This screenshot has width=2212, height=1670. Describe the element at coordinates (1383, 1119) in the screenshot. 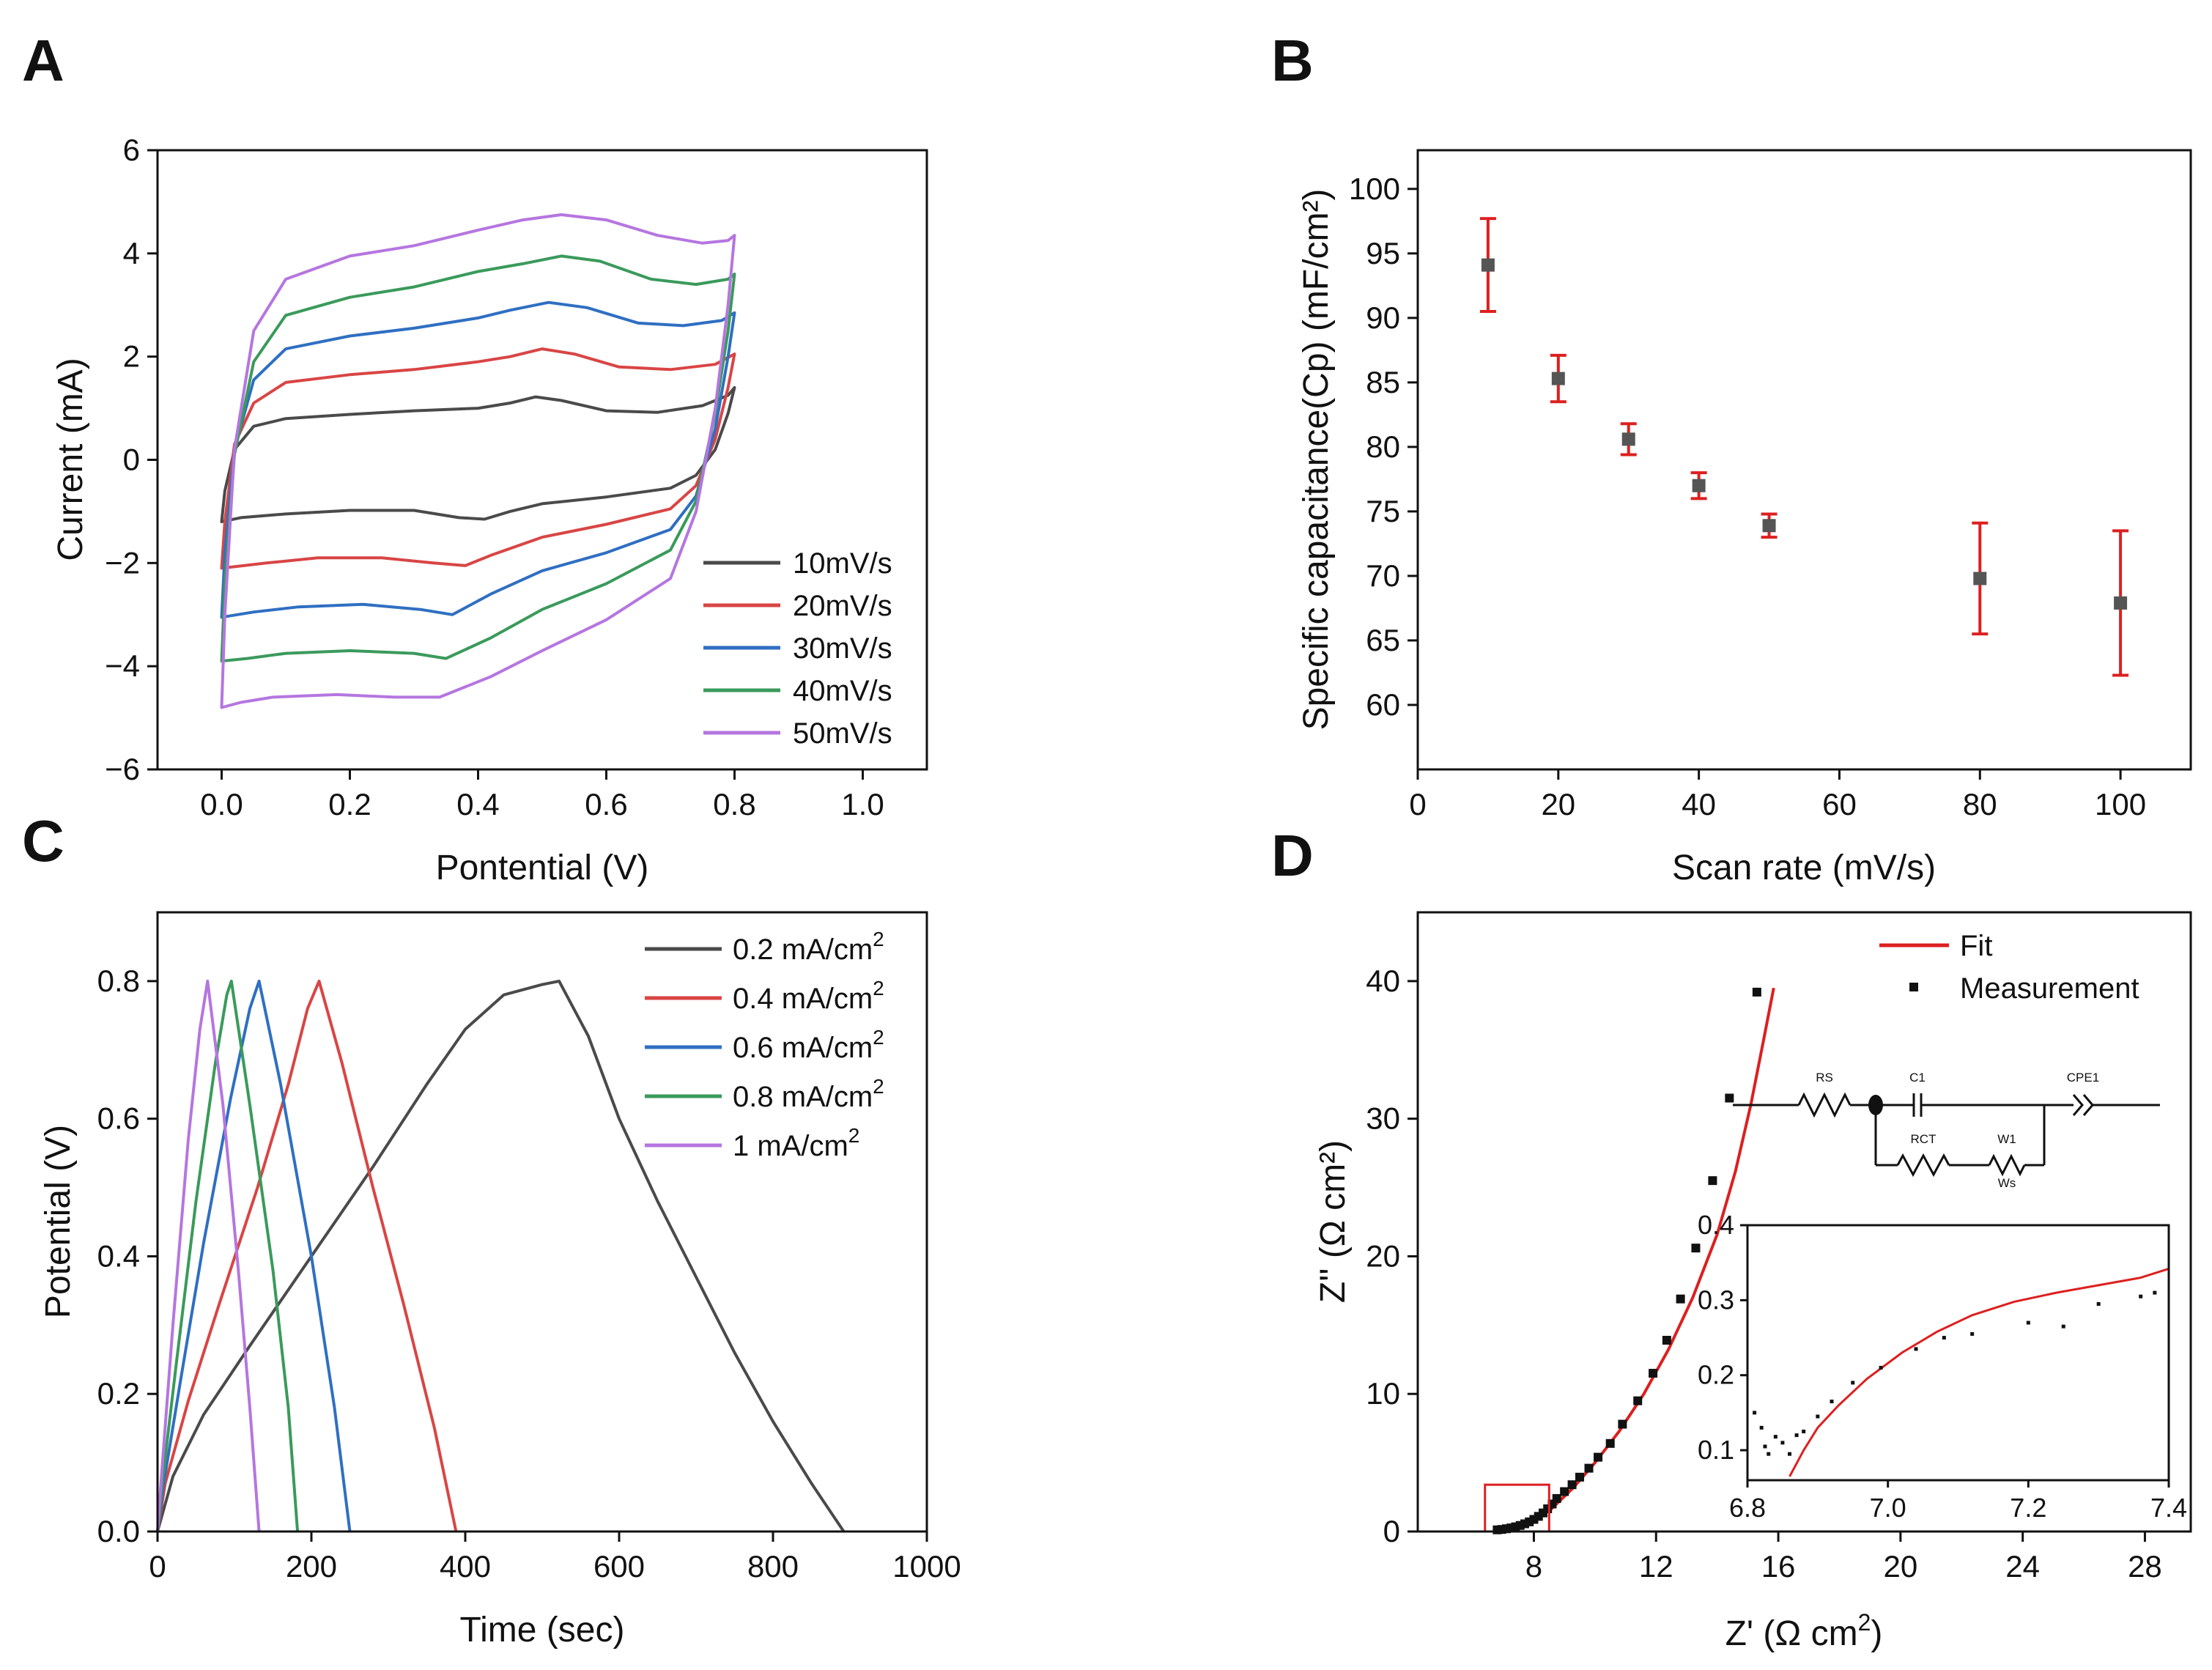

I see `y-tick-label: 30` at that location.